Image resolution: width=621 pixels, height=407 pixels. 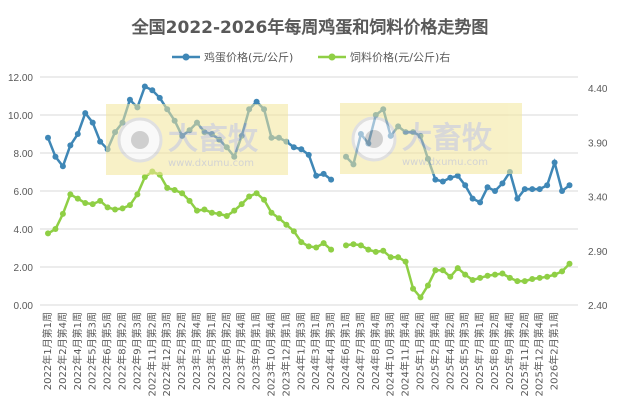 I want to click on x-tick-label: 2025年1月第2周, so click(x=420, y=351).